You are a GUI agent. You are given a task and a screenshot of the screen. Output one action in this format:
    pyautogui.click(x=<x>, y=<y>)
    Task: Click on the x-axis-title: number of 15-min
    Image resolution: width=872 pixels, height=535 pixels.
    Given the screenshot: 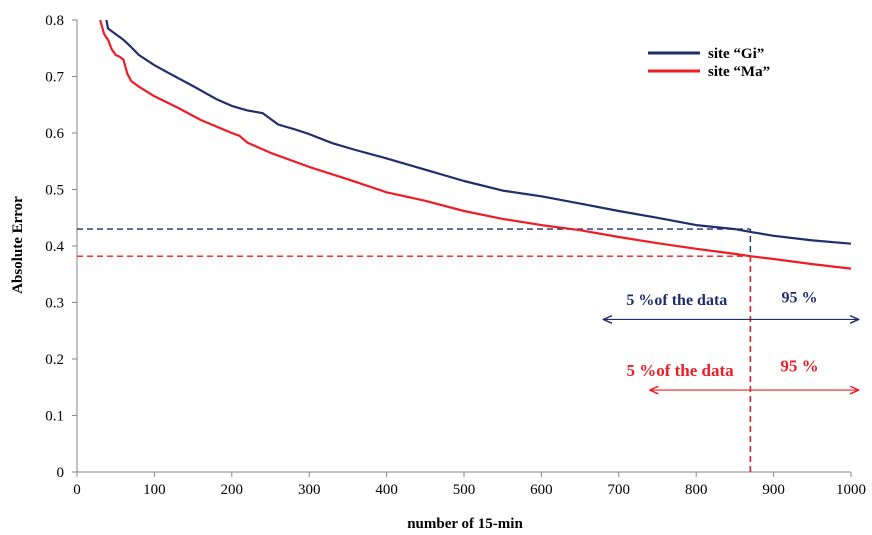 What is the action you would take?
    pyautogui.click(x=465, y=524)
    